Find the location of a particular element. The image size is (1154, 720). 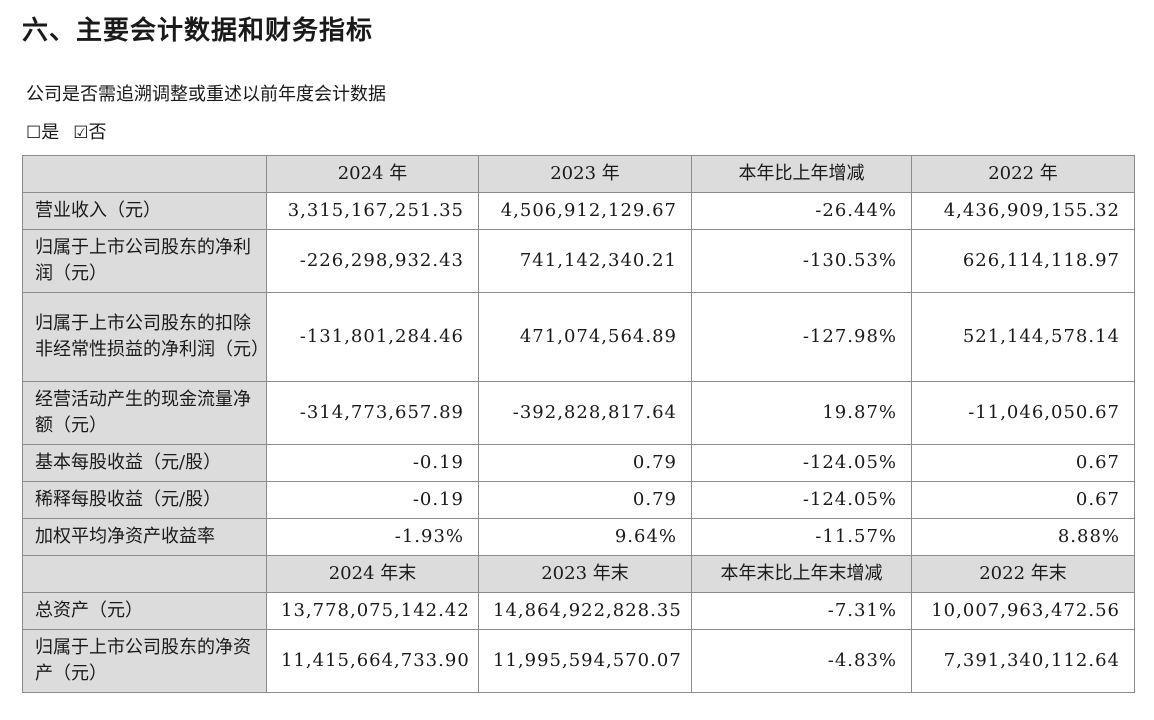

value-2024: 11,415,664,733.90 is located at coordinates (372, 661).